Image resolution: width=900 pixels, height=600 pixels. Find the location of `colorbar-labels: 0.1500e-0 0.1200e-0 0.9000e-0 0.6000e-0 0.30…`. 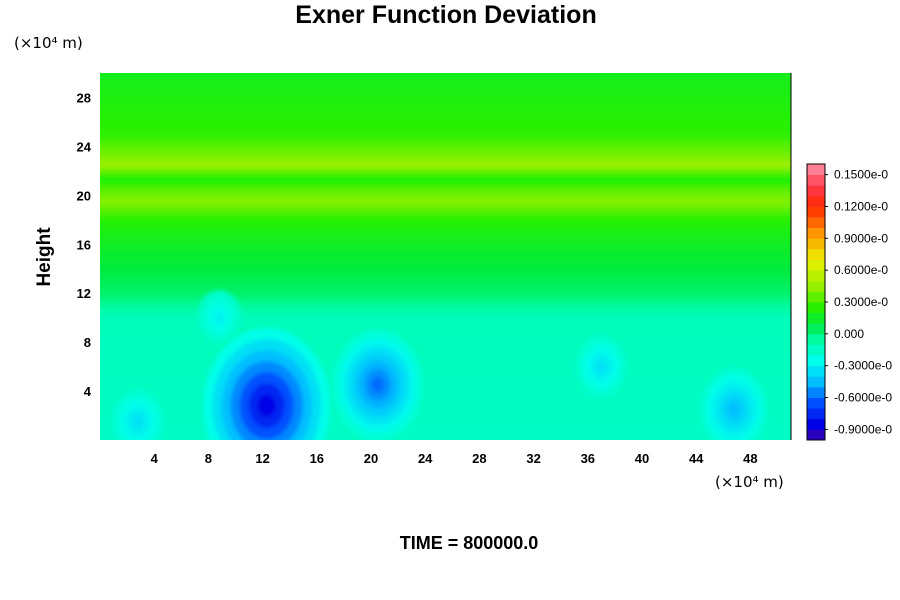

colorbar-labels: 0.1500e-0 0.1200e-0 0.9000e-0 0.6000e-0 0.30… is located at coordinates (858, 302).